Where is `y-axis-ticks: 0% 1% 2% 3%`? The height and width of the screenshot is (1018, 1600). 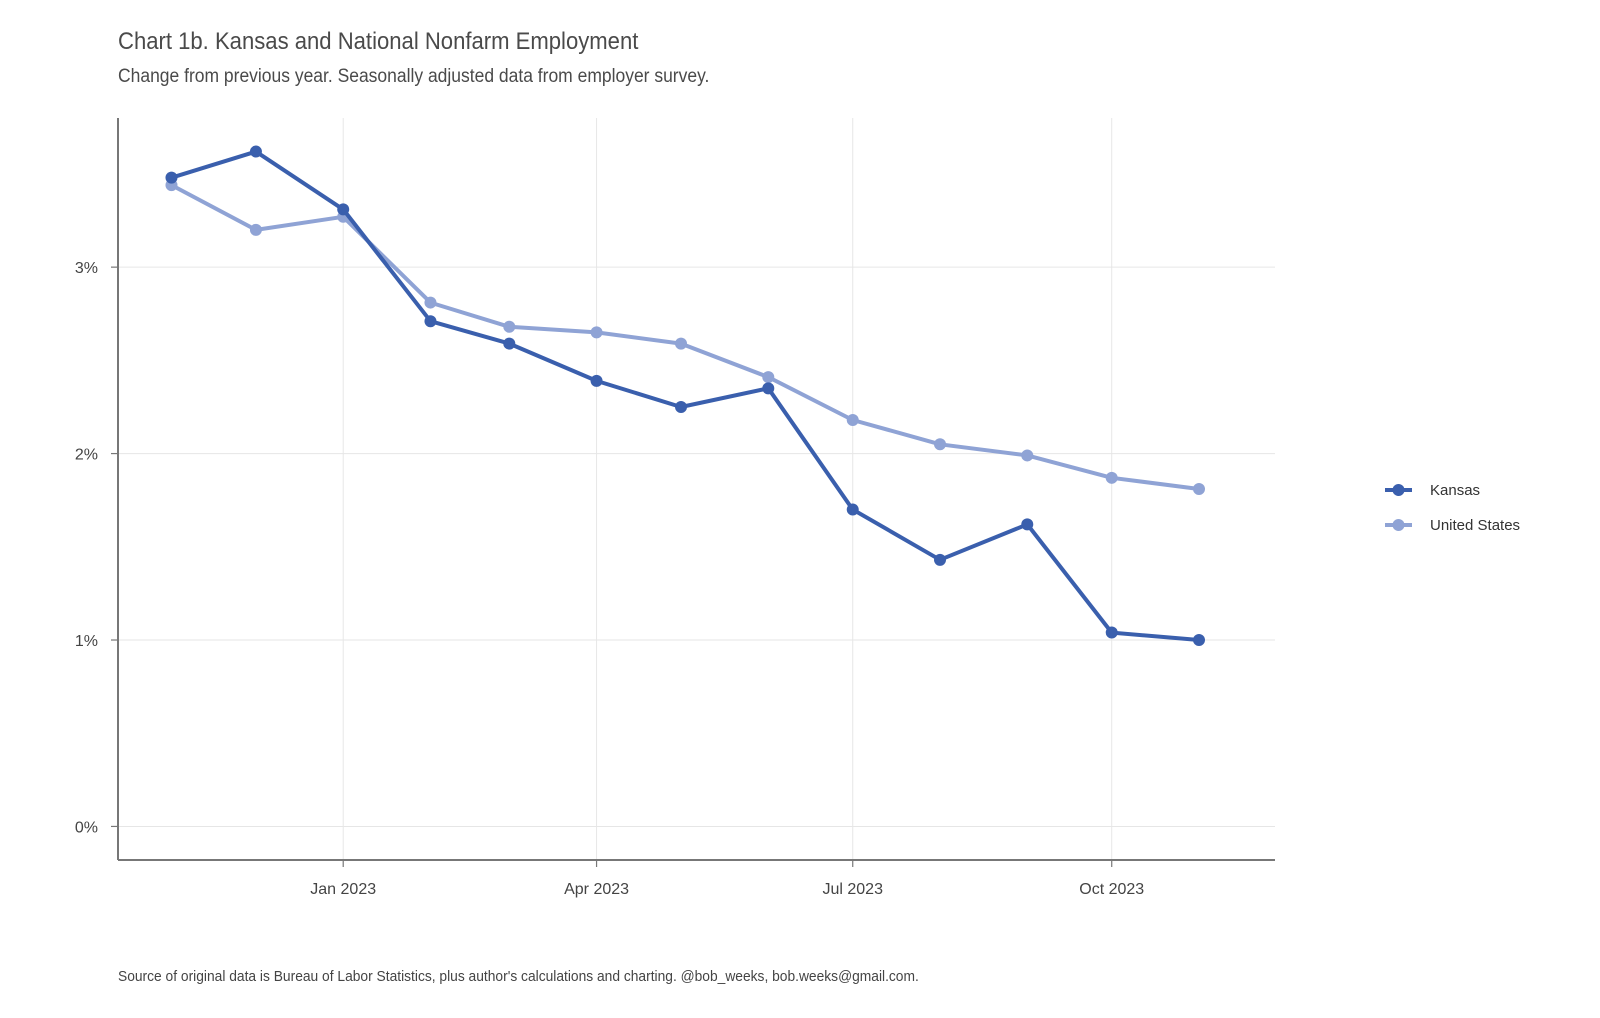
y-axis-ticks: 0% 1% 2% 3% is located at coordinates (96, 548).